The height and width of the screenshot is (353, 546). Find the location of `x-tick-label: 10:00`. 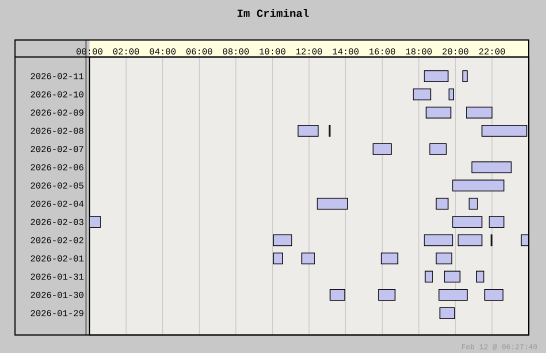

x-tick-label: 10:00 is located at coordinates (273, 51).